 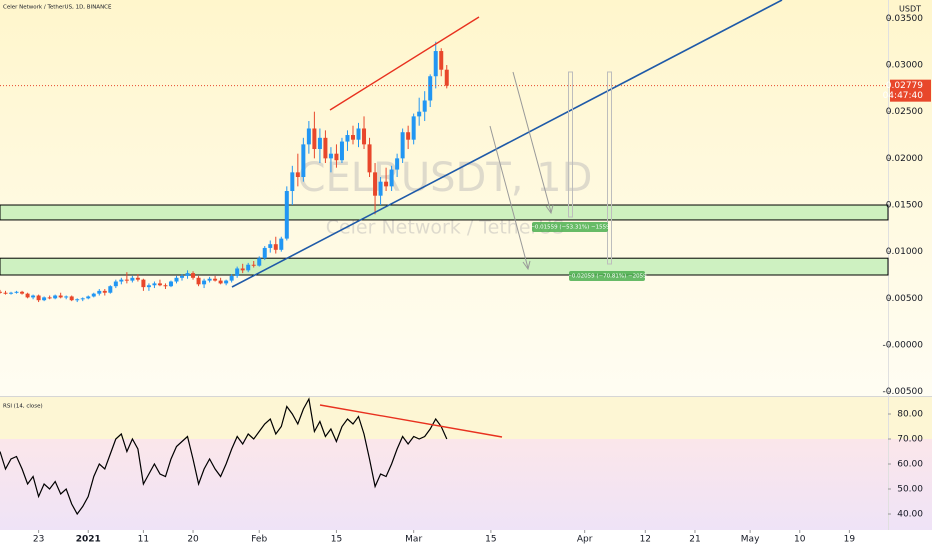 I want to click on countdown: 04:47:40, so click(x=903, y=96).